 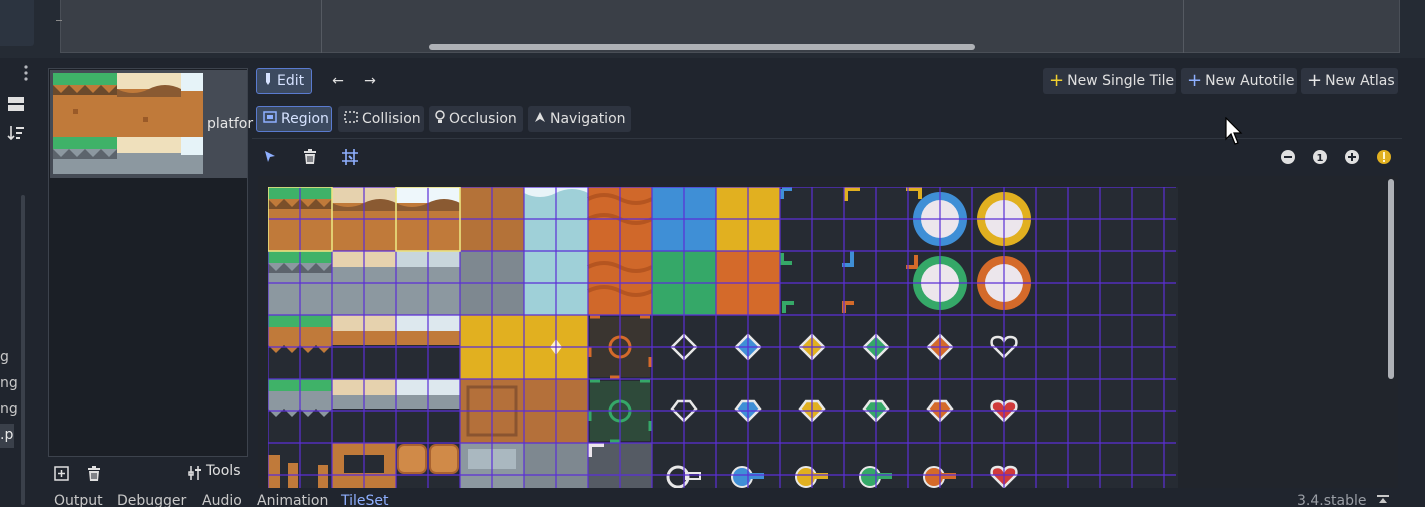 What do you see at coordinates (588, 119) in the screenshot?
I see `navigation-mode-label: Navigation` at bounding box center [588, 119].